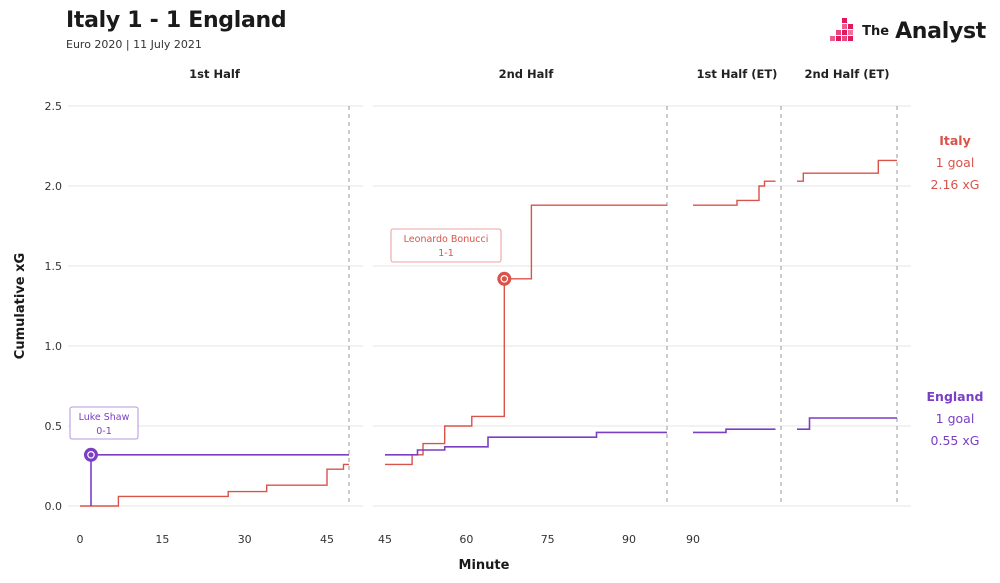 The width and height of the screenshot is (1000, 583). What do you see at coordinates (955, 440) in the screenshot?
I see `series-label-england: 0.55 xG` at bounding box center [955, 440].